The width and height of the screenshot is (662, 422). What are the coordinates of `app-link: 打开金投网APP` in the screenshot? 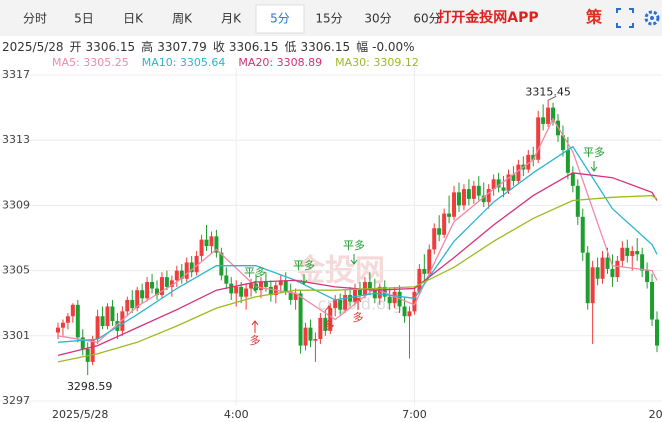 It's located at (487, 17).